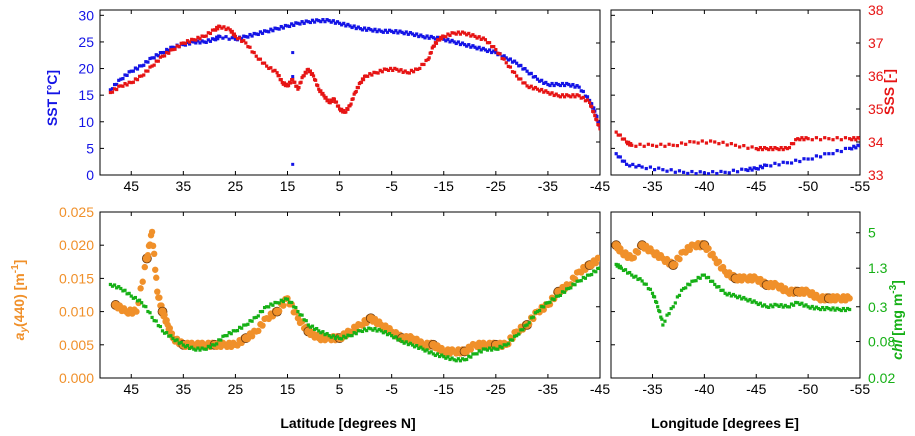 The image size is (915, 436). What do you see at coordinates (236, 186) in the screenshot?
I see `x-tick-label: 25` at bounding box center [236, 186].